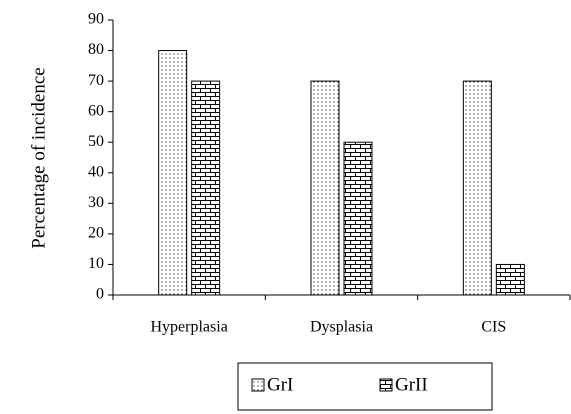  I want to click on y-tick-label: 20, so click(96, 233).